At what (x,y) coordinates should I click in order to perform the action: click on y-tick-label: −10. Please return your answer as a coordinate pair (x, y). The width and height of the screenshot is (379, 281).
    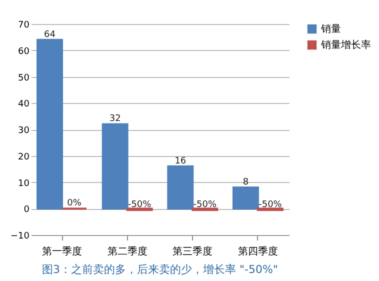
    Looking at the image, I should click on (20, 237).